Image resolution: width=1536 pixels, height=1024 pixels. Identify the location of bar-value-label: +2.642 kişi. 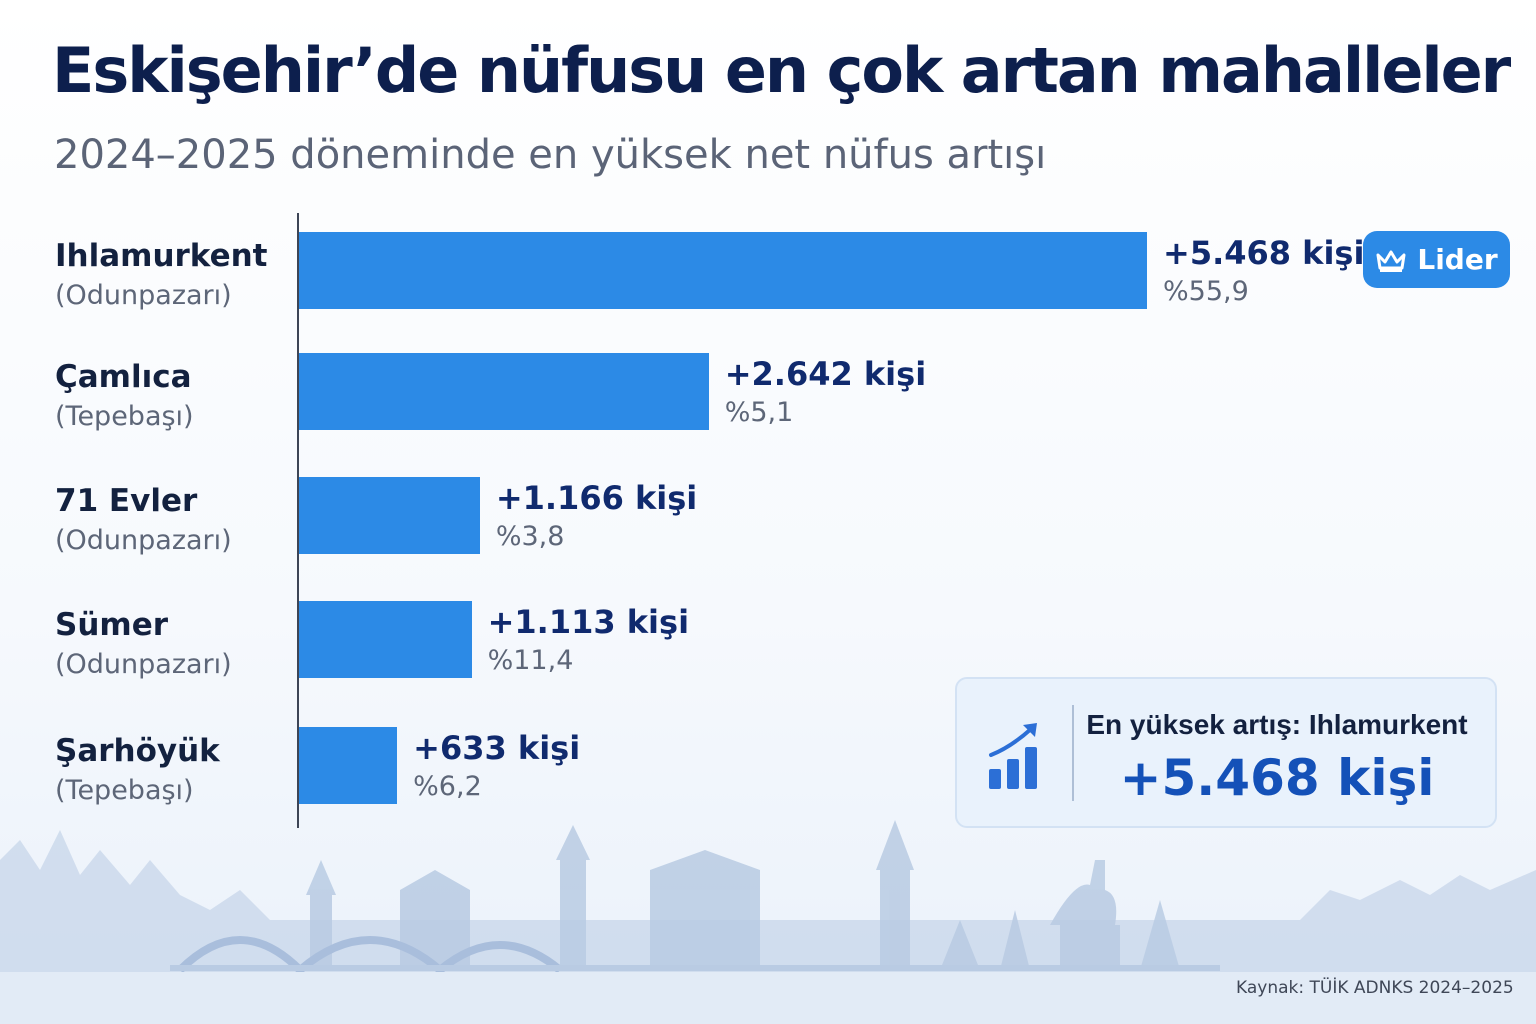
(825, 374).